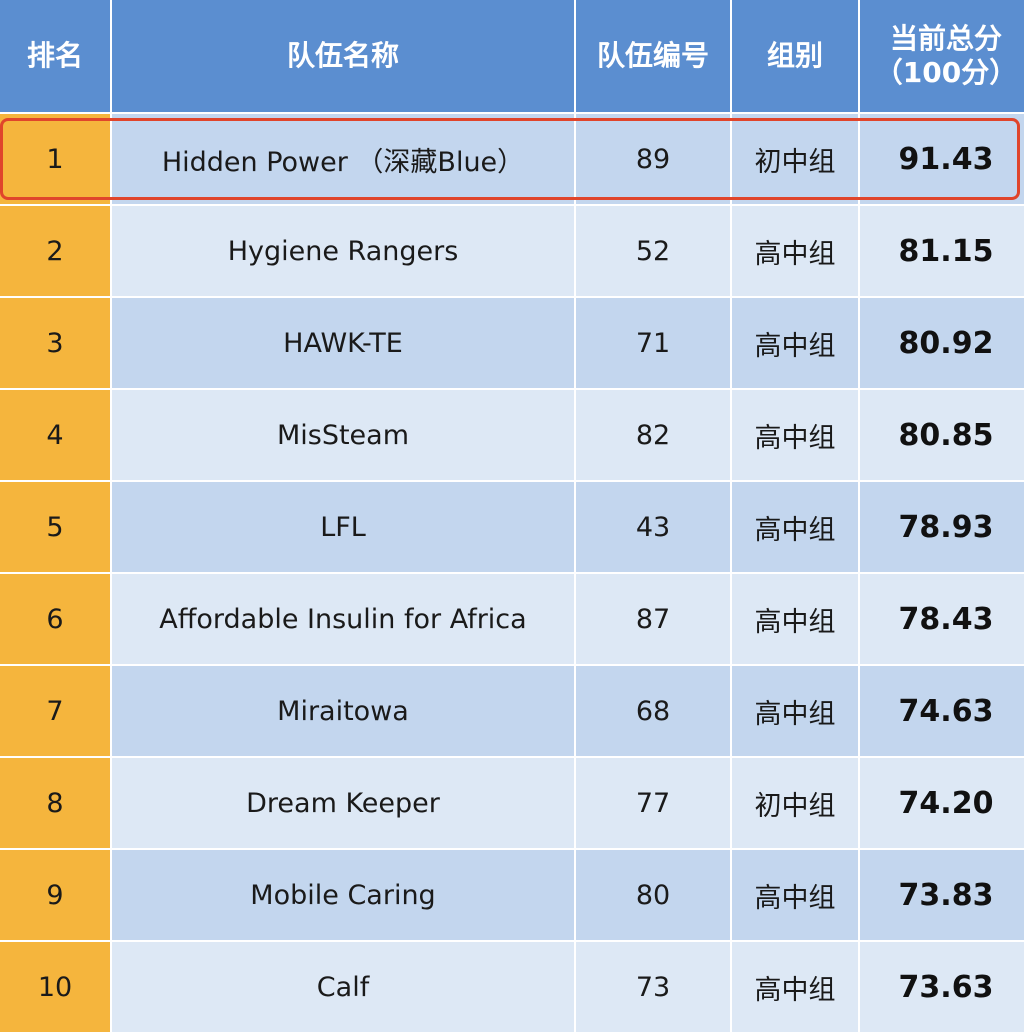 This screenshot has width=1024, height=1032. I want to click on rank-cell: 3, so click(55, 343).